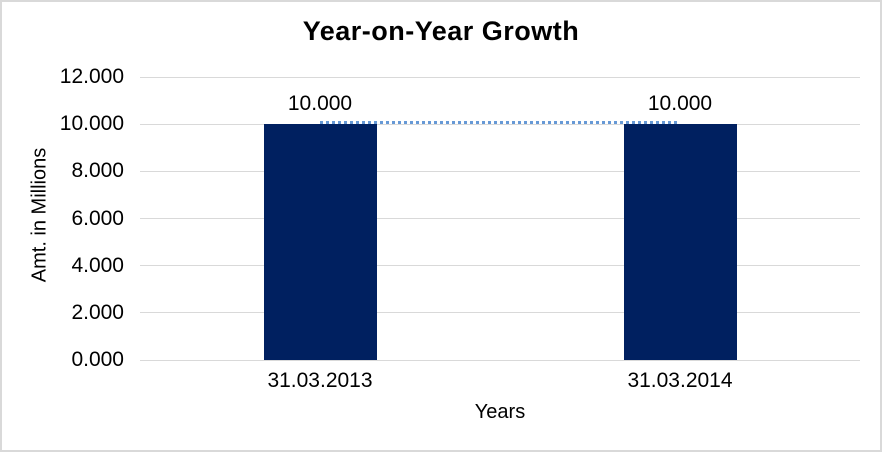 The width and height of the screenshot is (882, 452). I want to click on y-tick-label: 8.000, so click(97, 171).